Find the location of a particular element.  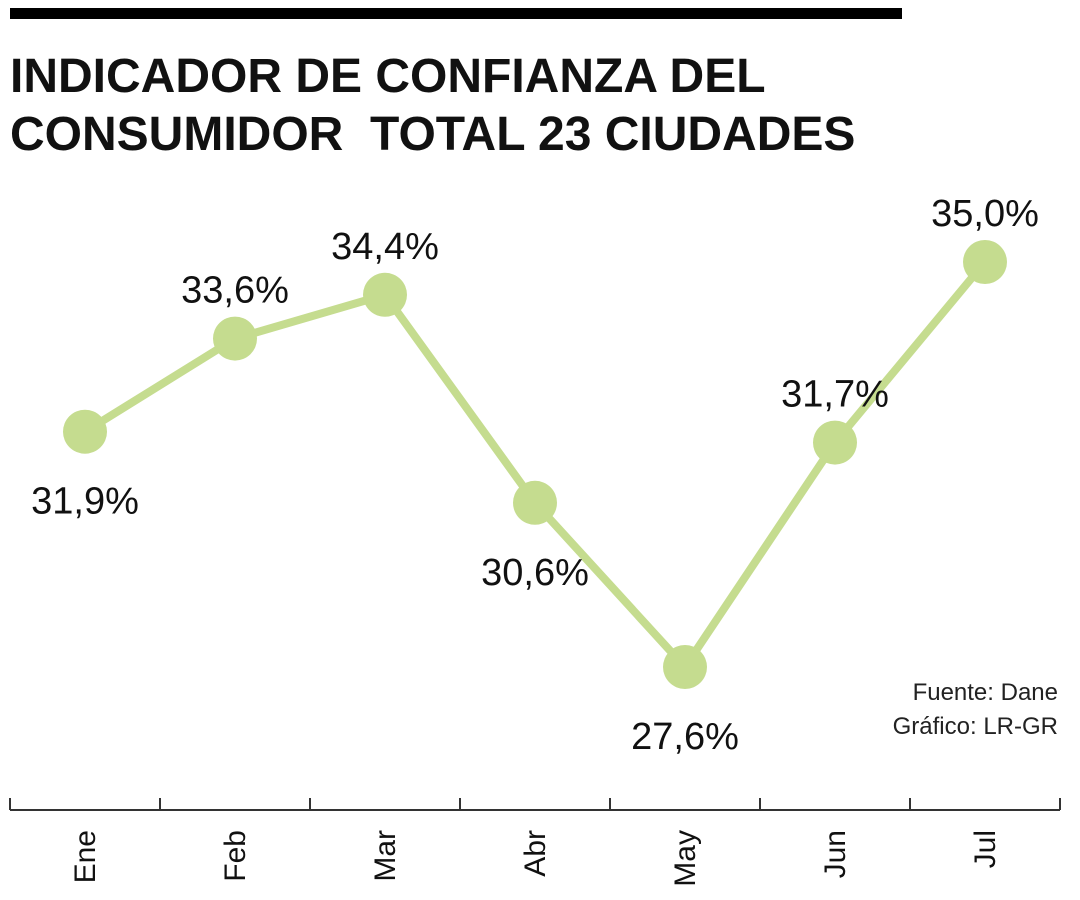

data-label-abr: 30,6% is located at coordinates (535, 573).